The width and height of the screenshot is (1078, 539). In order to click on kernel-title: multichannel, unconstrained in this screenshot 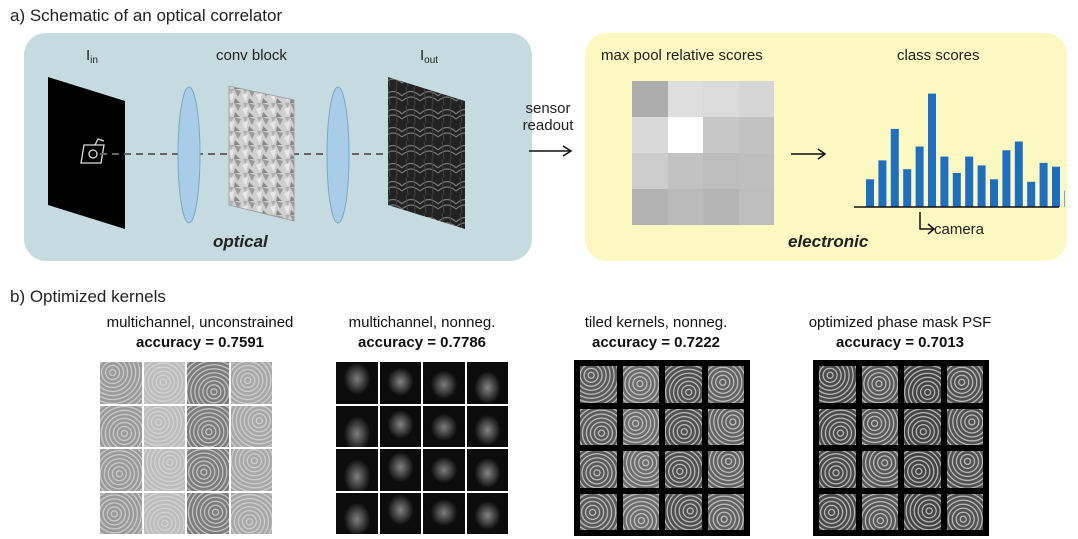, I will do `click(200, 322)`.